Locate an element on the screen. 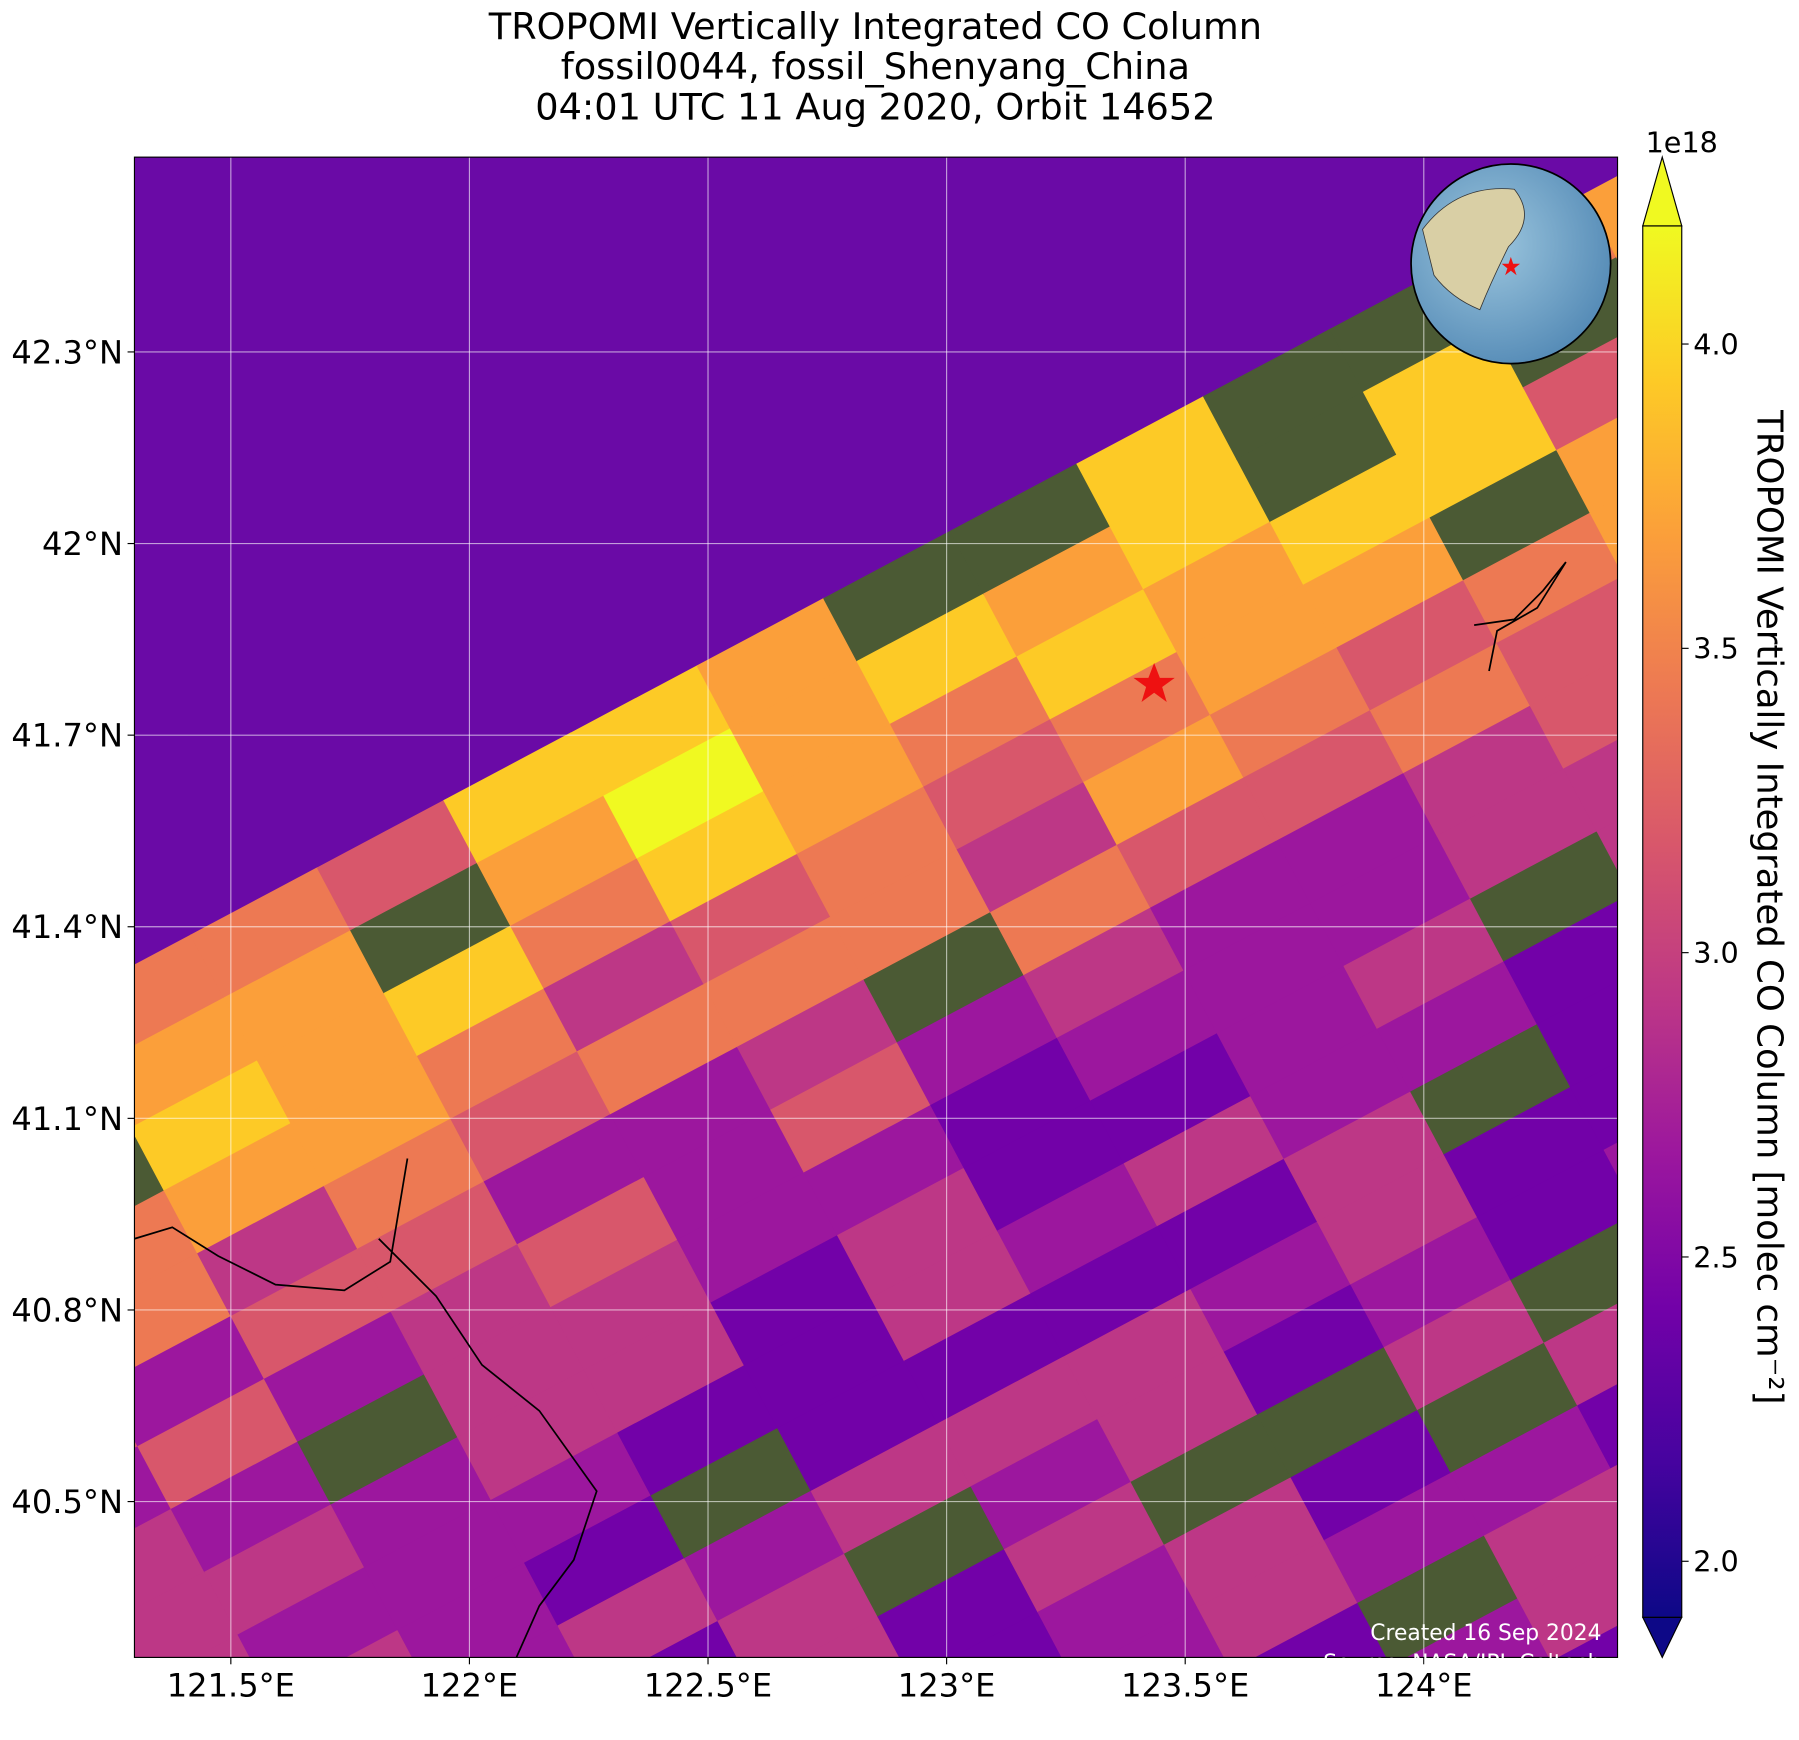 The height and width of the screenshot is (1740, 1799). x-tick-label: 122.5°E is located at coordinates (708, 1685).